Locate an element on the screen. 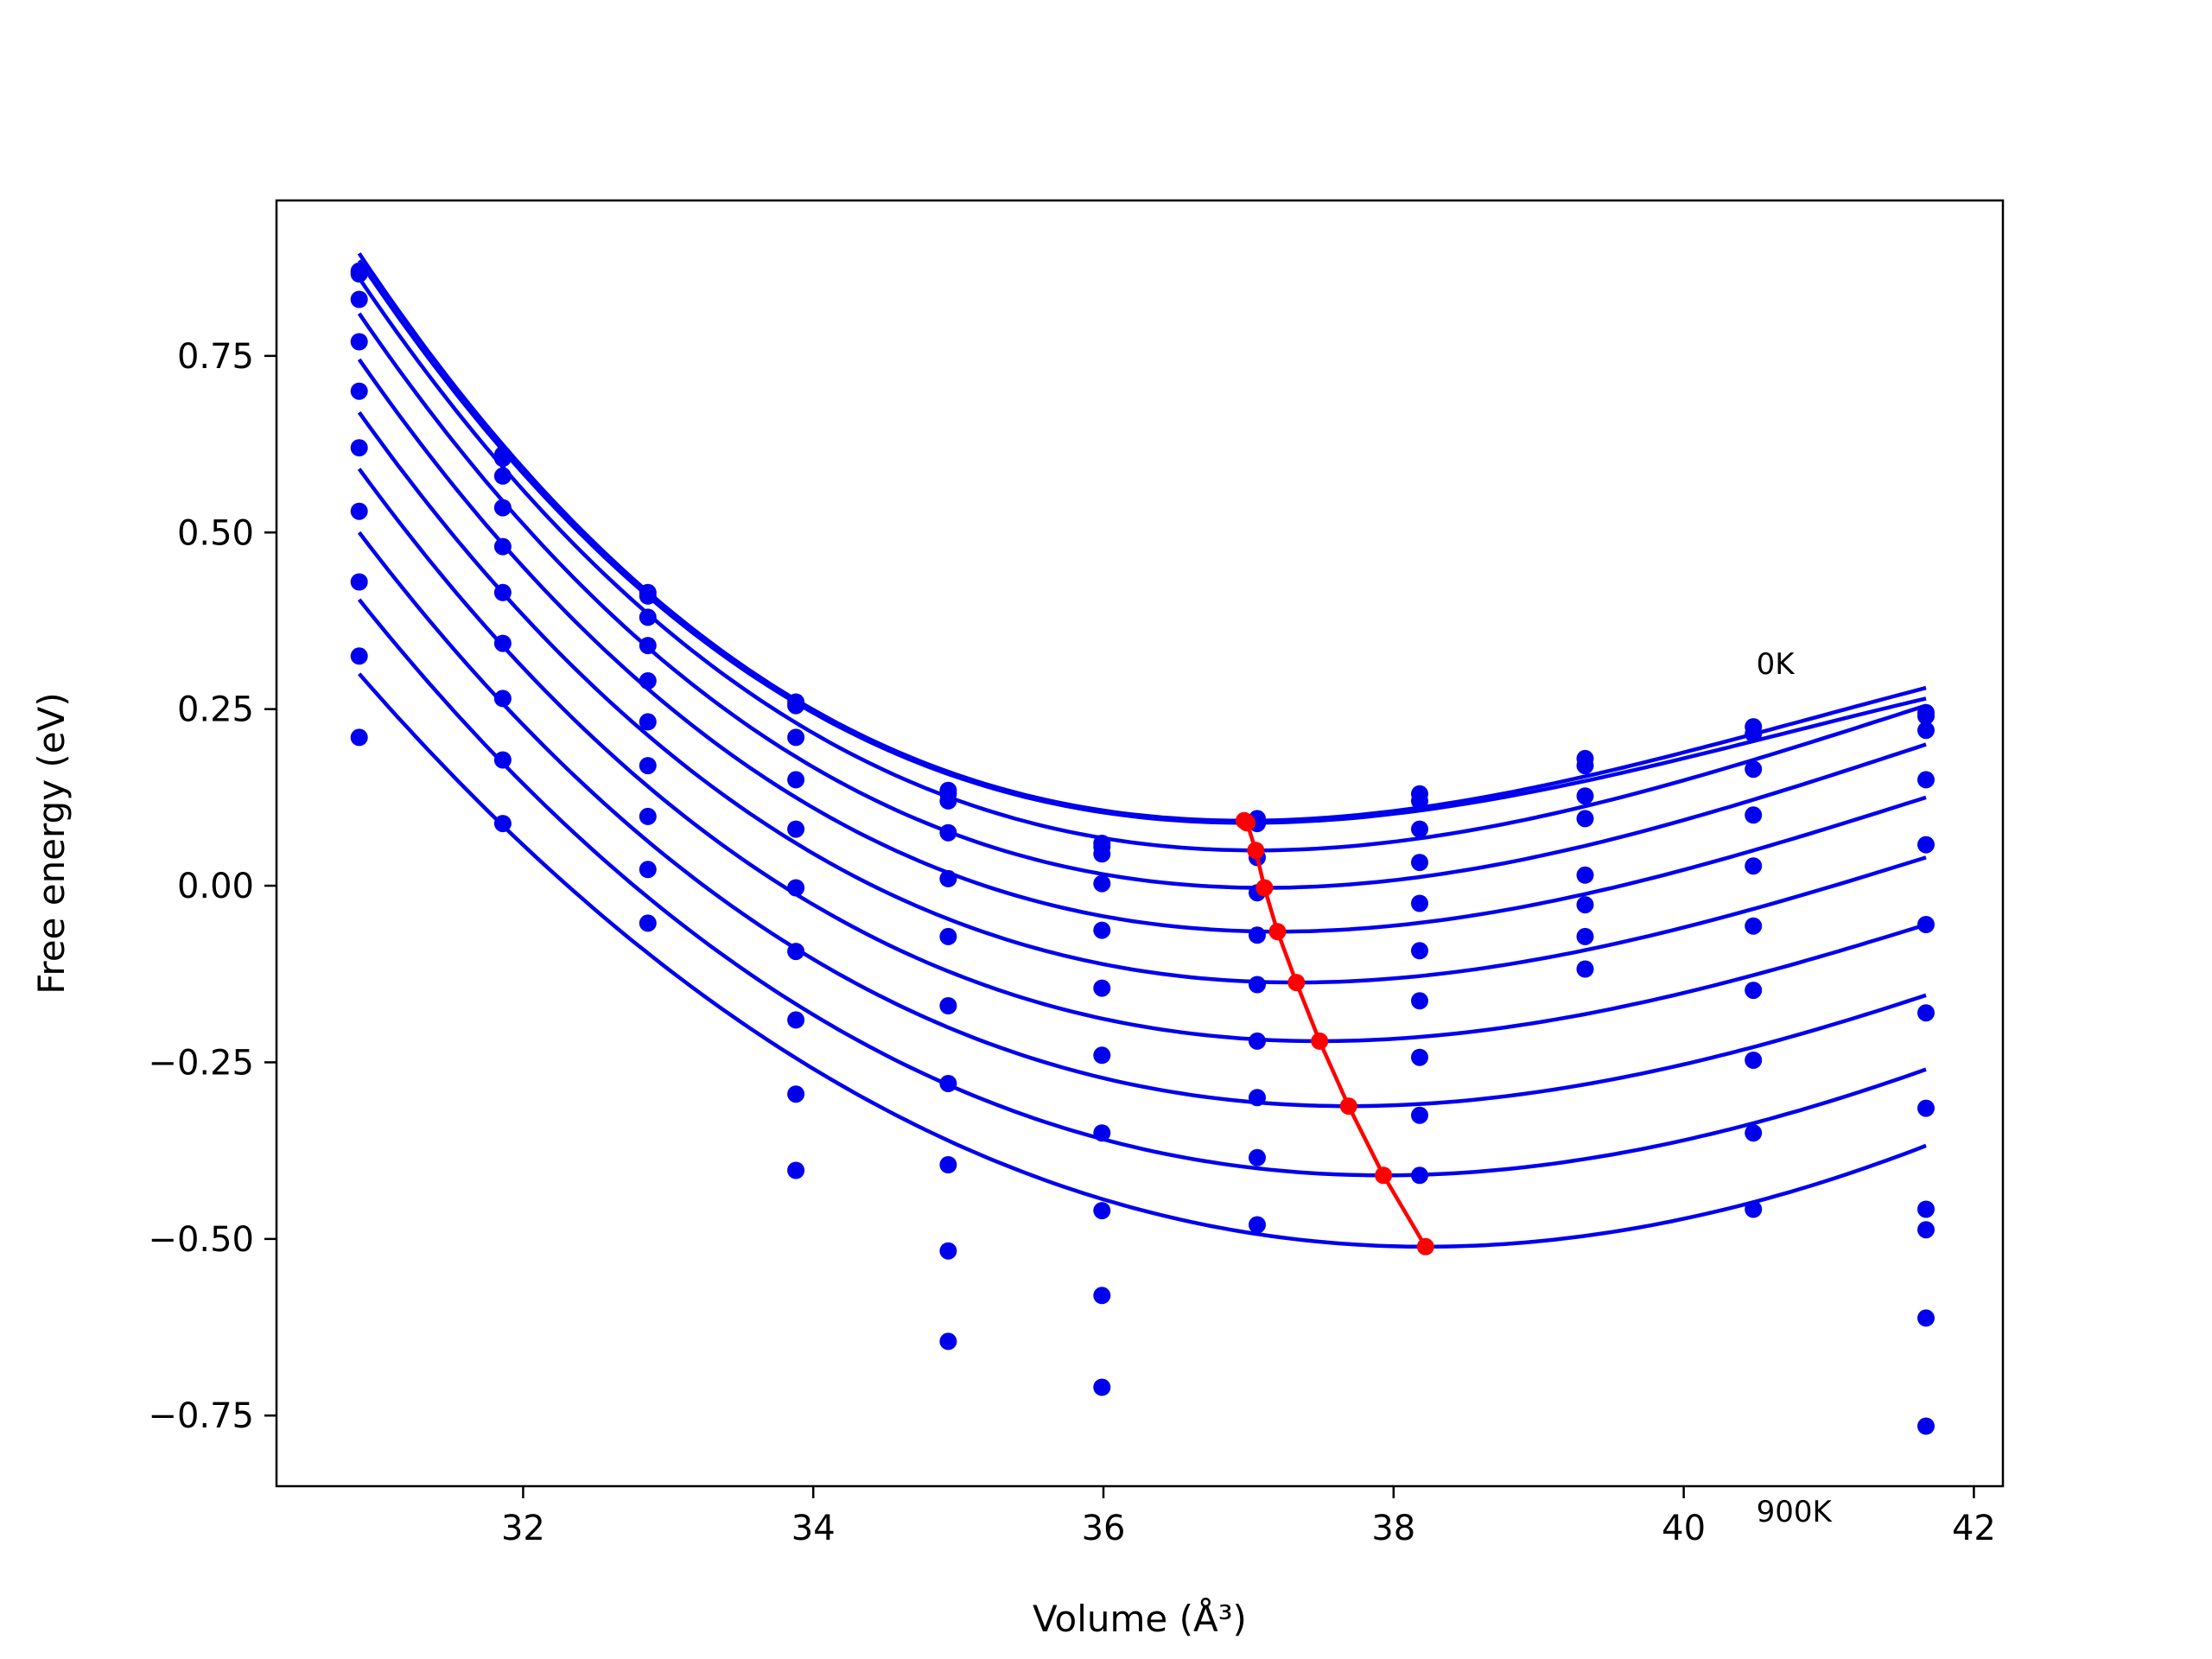  annotations: 0K 900K is located at coordinates (1795, 1088).